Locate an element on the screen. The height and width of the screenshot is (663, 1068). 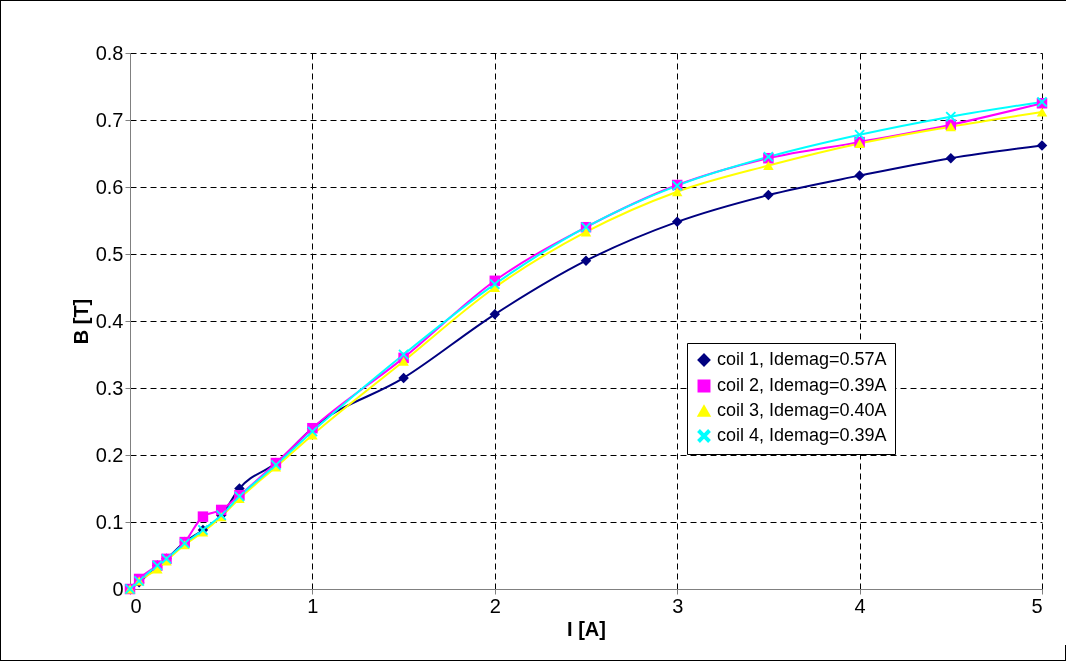
y-tick-label: 0.6 is located at coordinates (109, 186).